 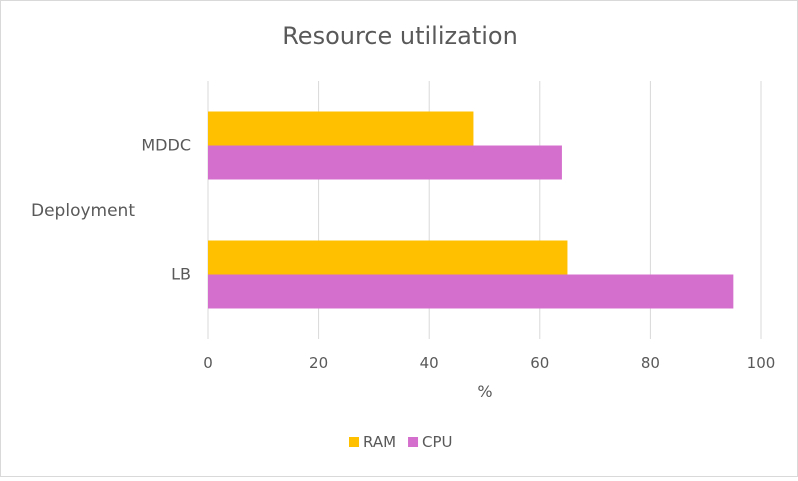 What do you see at coordinates (489, 363) in the screenshot?
I see `x-tick-labels: 0 20 40 60 80 100` at bounding box center [489, 363].